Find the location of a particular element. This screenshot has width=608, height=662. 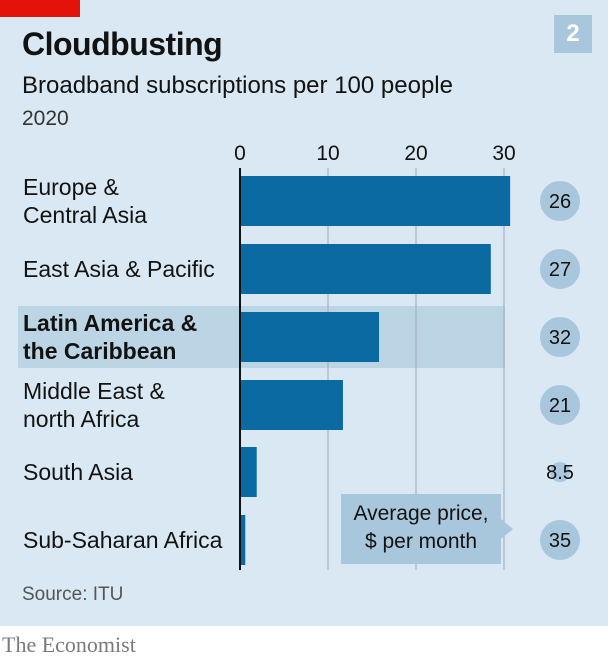

price-label: 8.5 is located at coordinates (560, 473).